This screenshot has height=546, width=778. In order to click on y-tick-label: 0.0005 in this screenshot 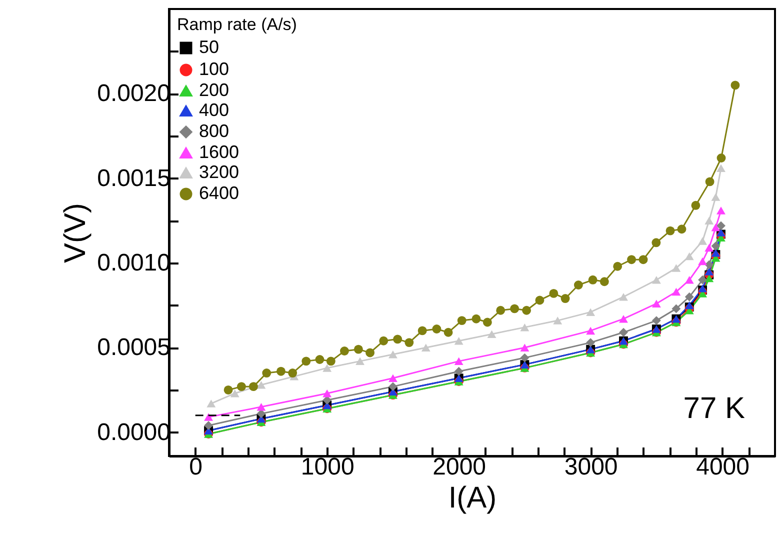, I will do `click(133, 348)`.